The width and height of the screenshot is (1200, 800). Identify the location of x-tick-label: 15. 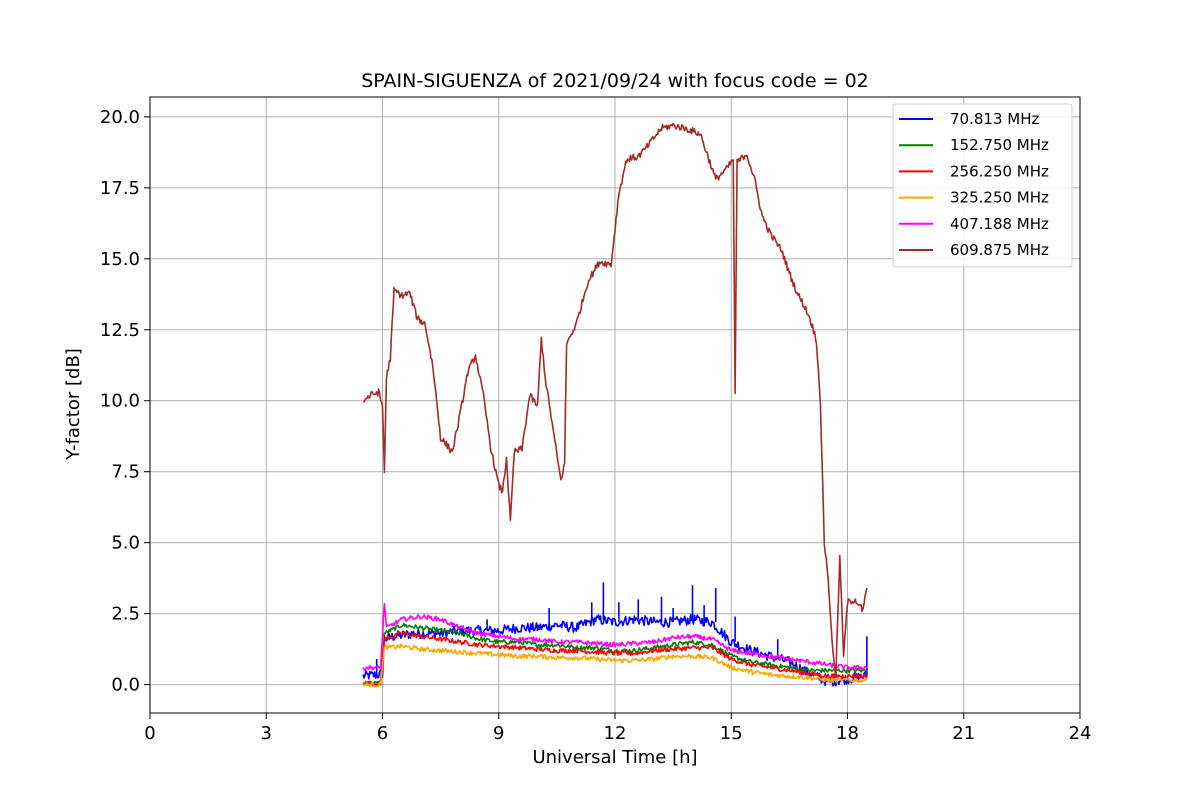
(731, 733).